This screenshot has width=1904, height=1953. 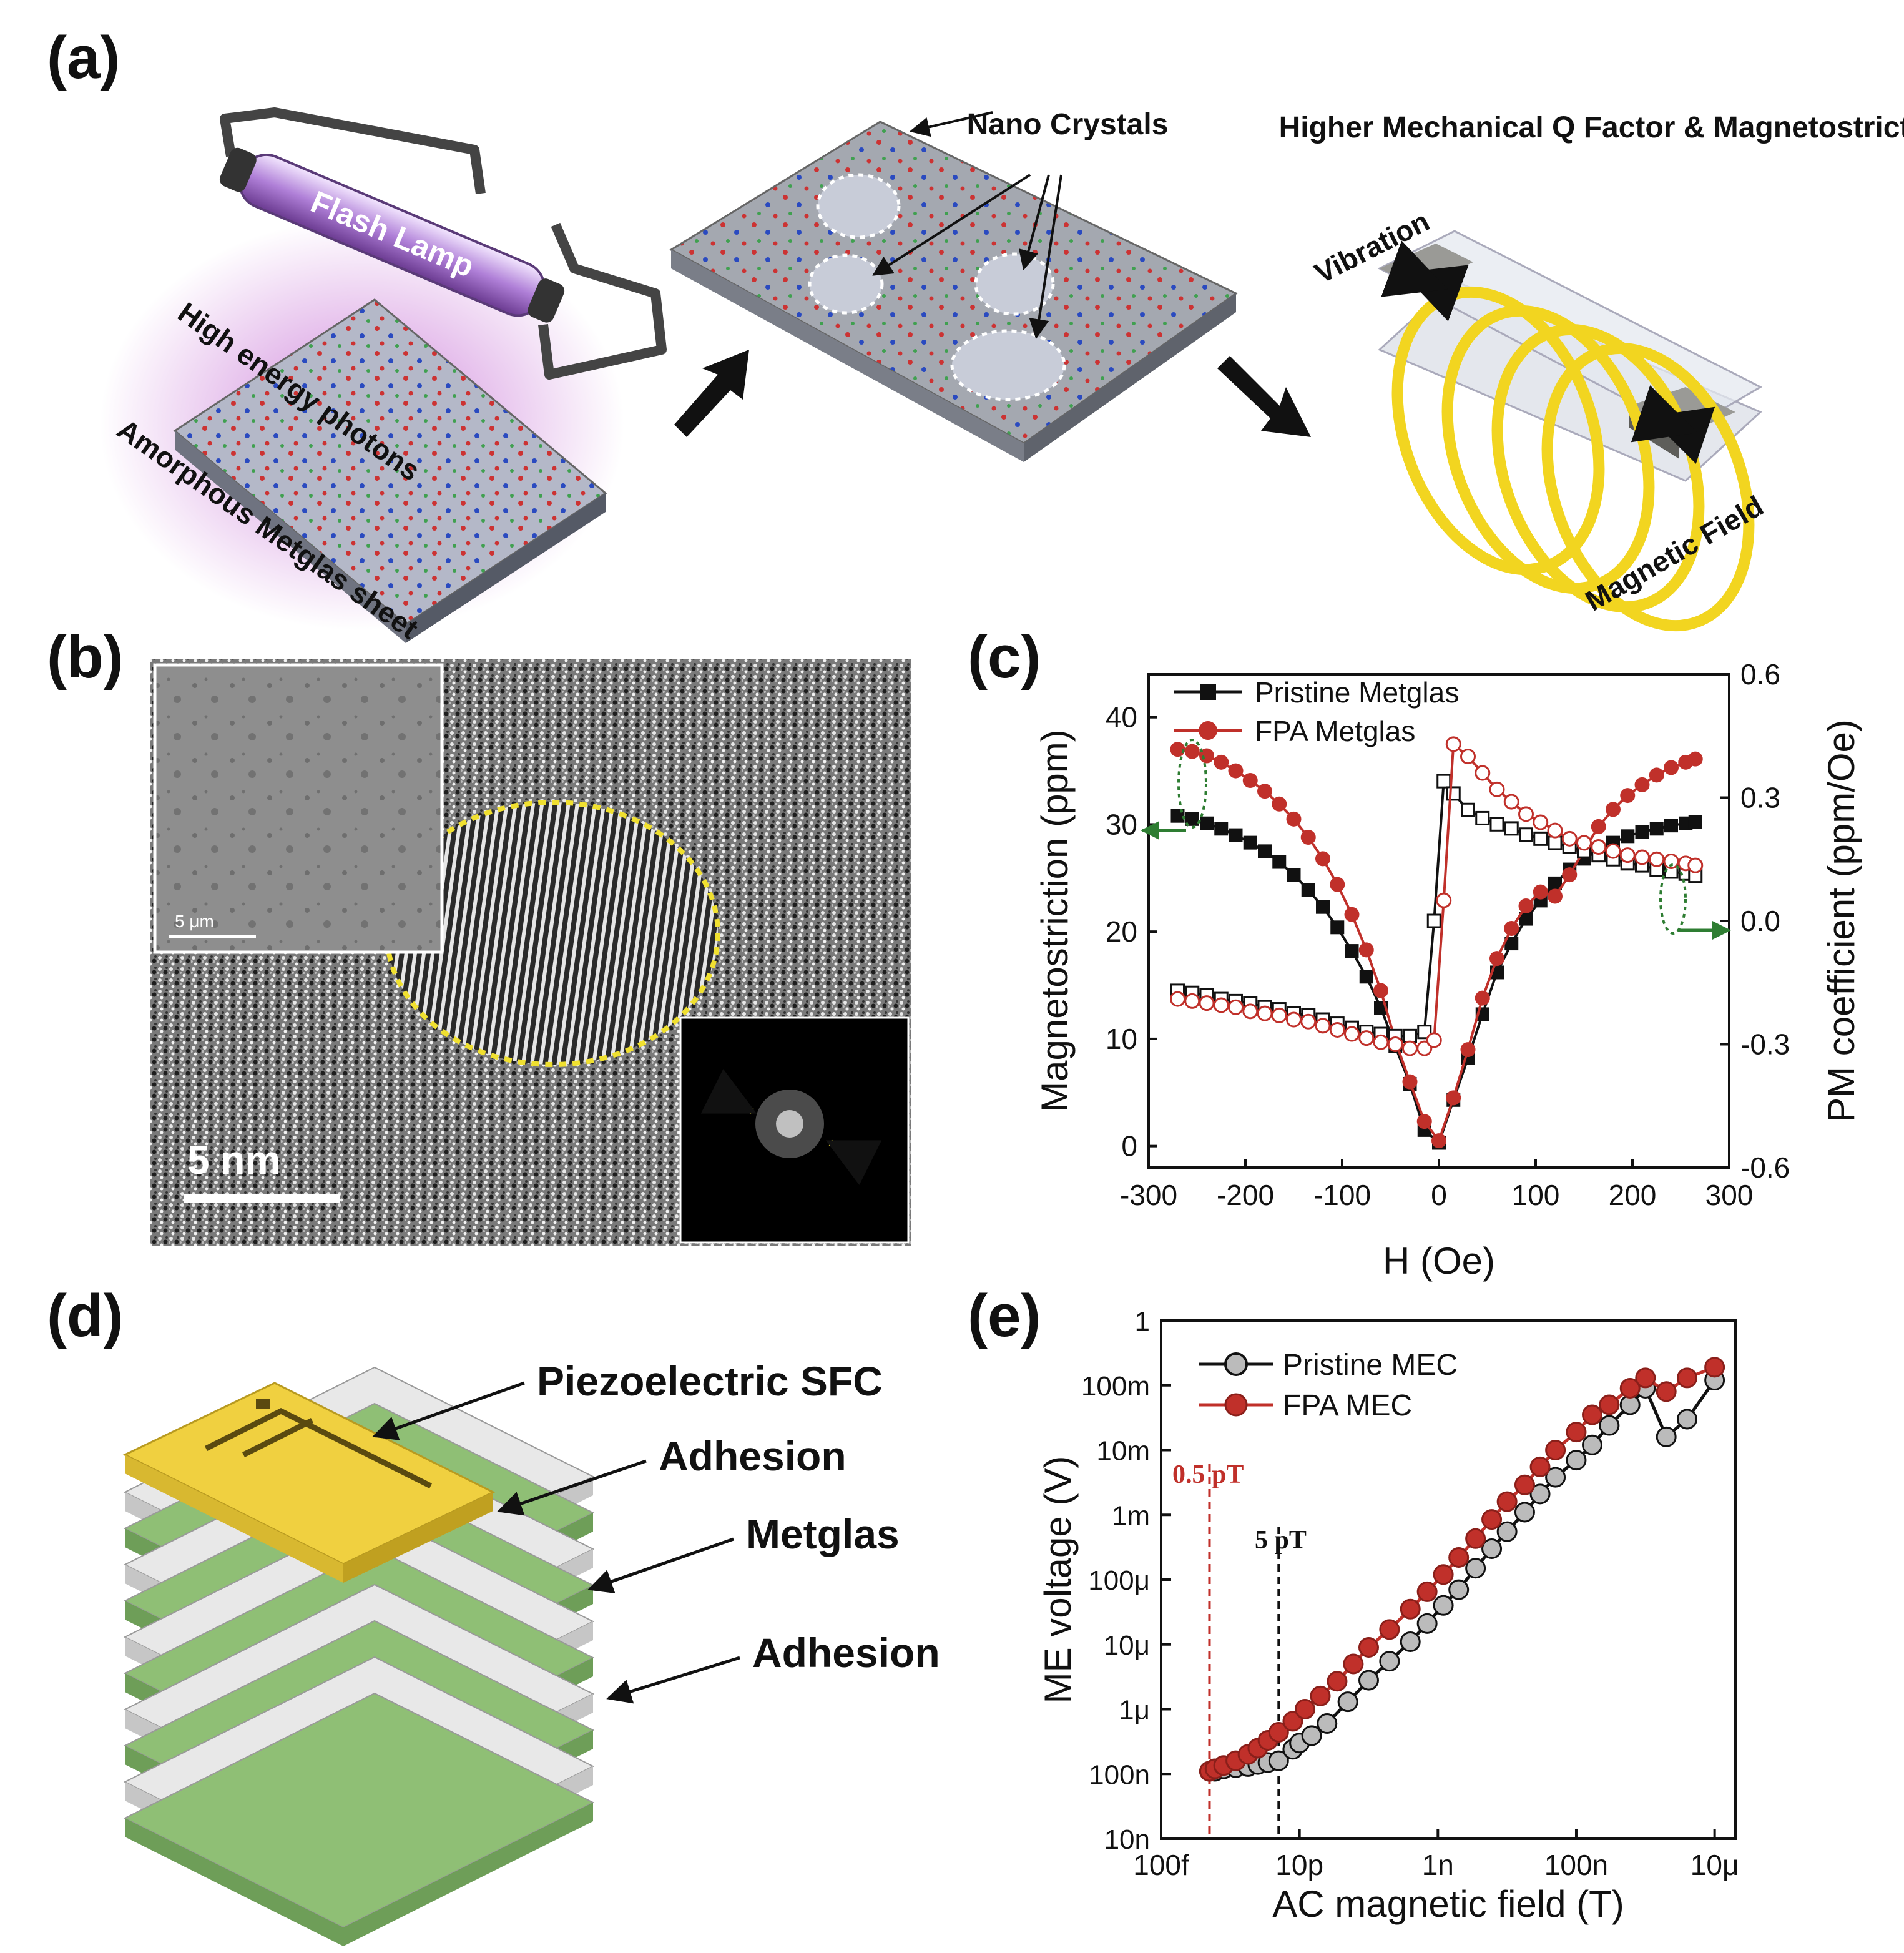 What do you see at coordinates (1119, 1580) in the screenshot?
I see `chart-e-ytick-label: 100μ` at bounding box center [1119, 1580].